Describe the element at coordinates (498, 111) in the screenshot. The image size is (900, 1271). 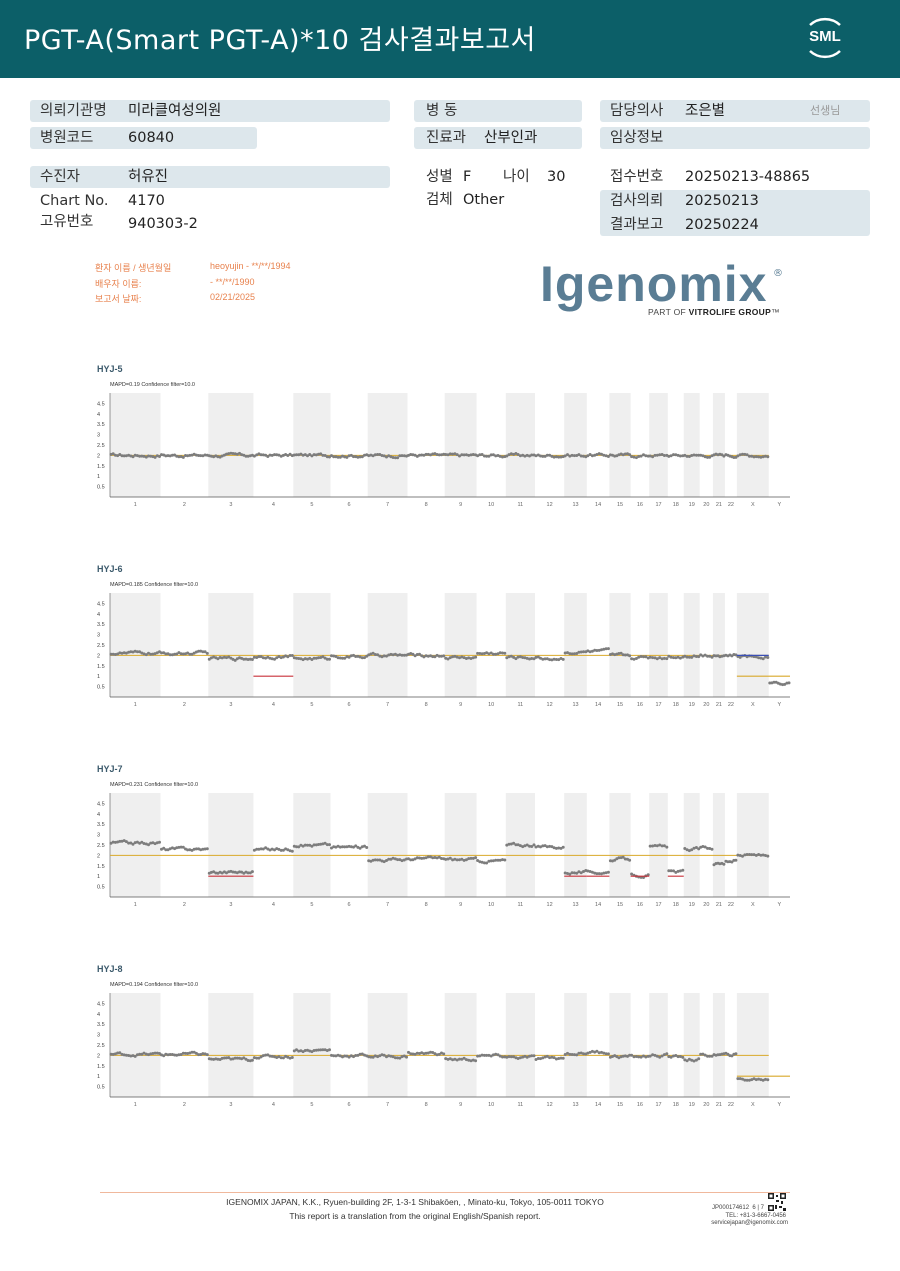
I see `ward-field: 병 동` at that location.